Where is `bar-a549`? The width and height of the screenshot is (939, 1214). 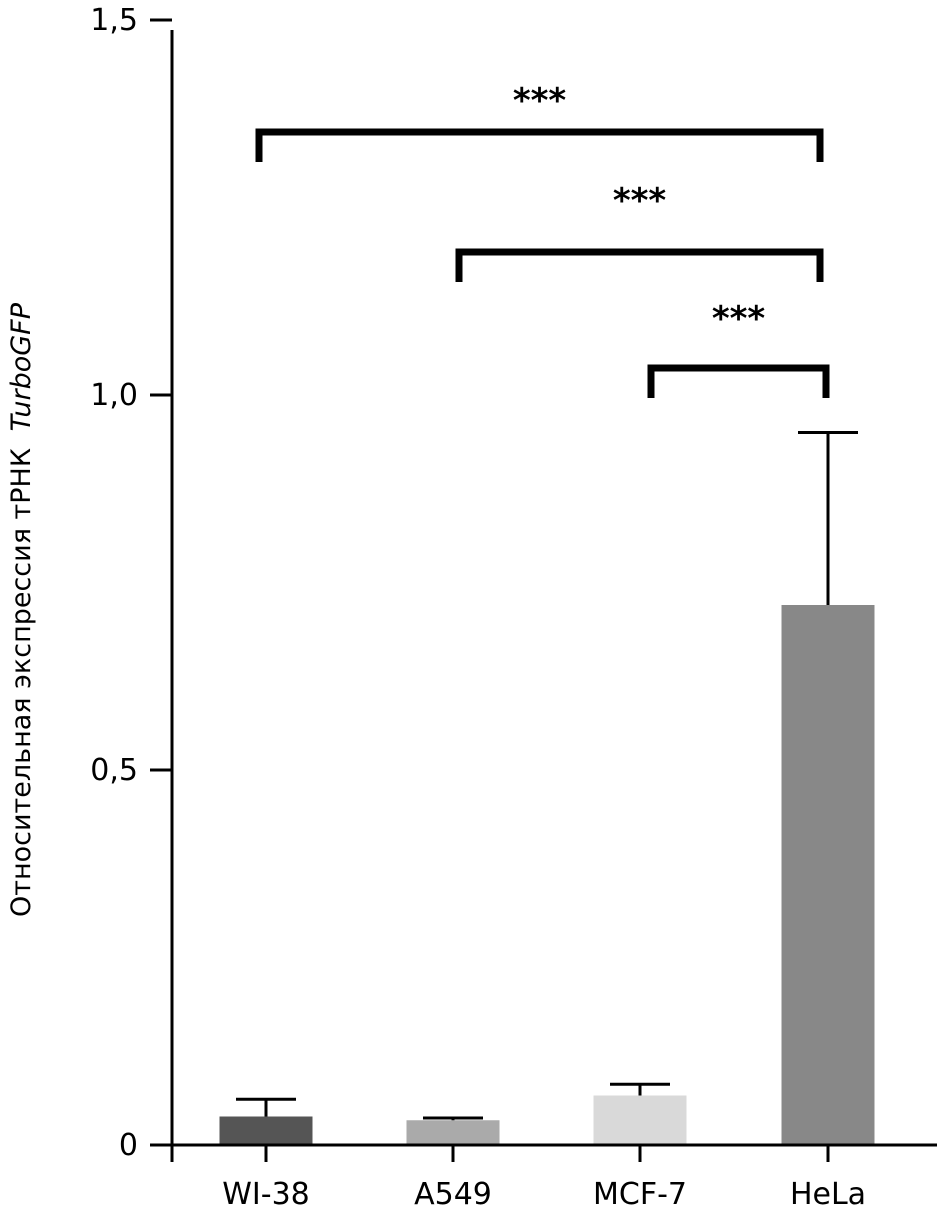
bar-a549 is located at coordinates (453, 1132).